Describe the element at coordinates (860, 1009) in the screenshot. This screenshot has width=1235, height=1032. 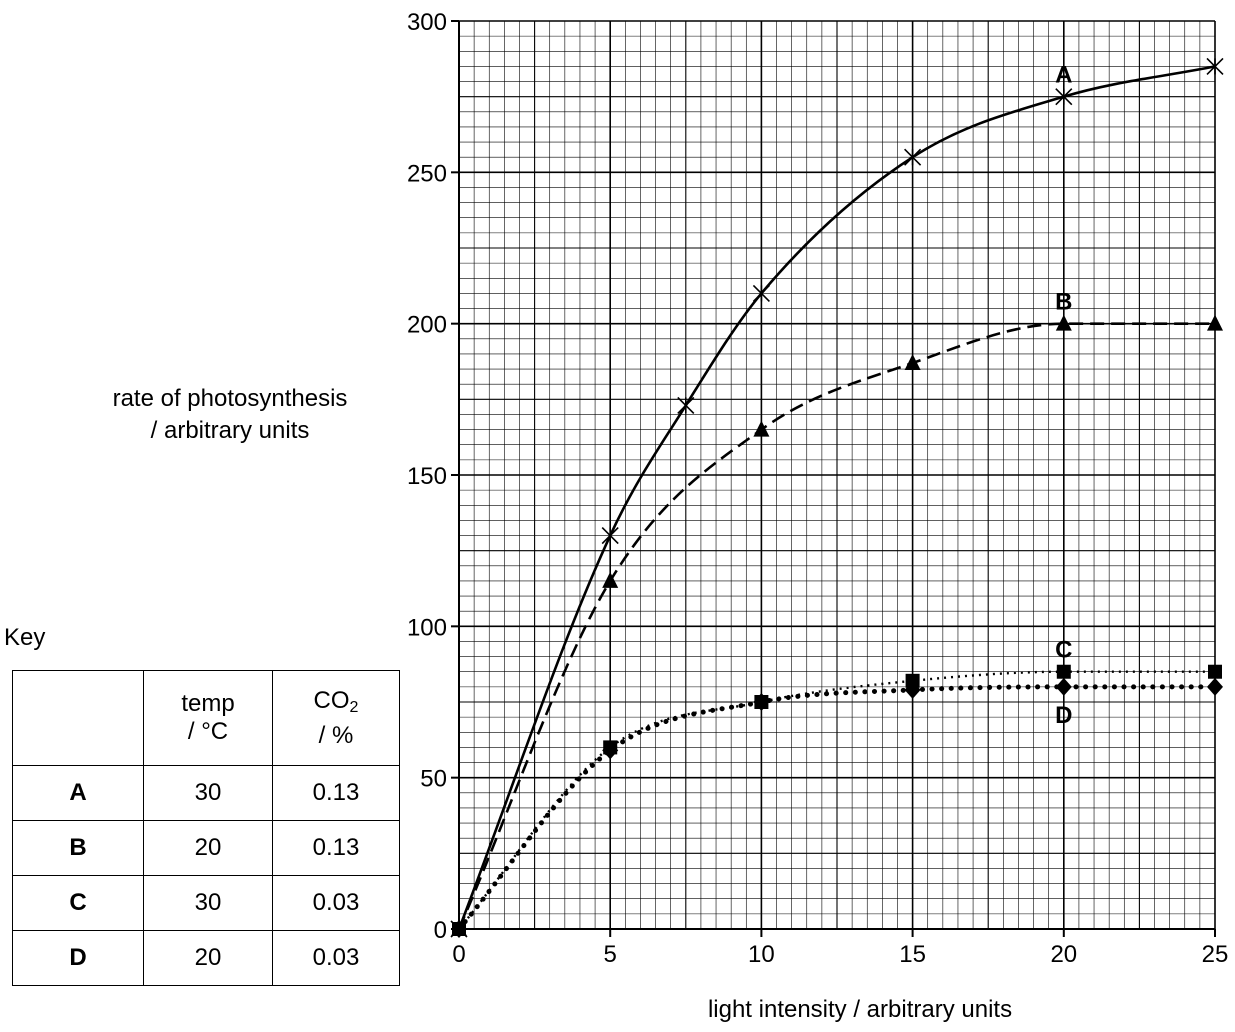
I see `x-axis-label: light intensity / arbitrary units` at that location.